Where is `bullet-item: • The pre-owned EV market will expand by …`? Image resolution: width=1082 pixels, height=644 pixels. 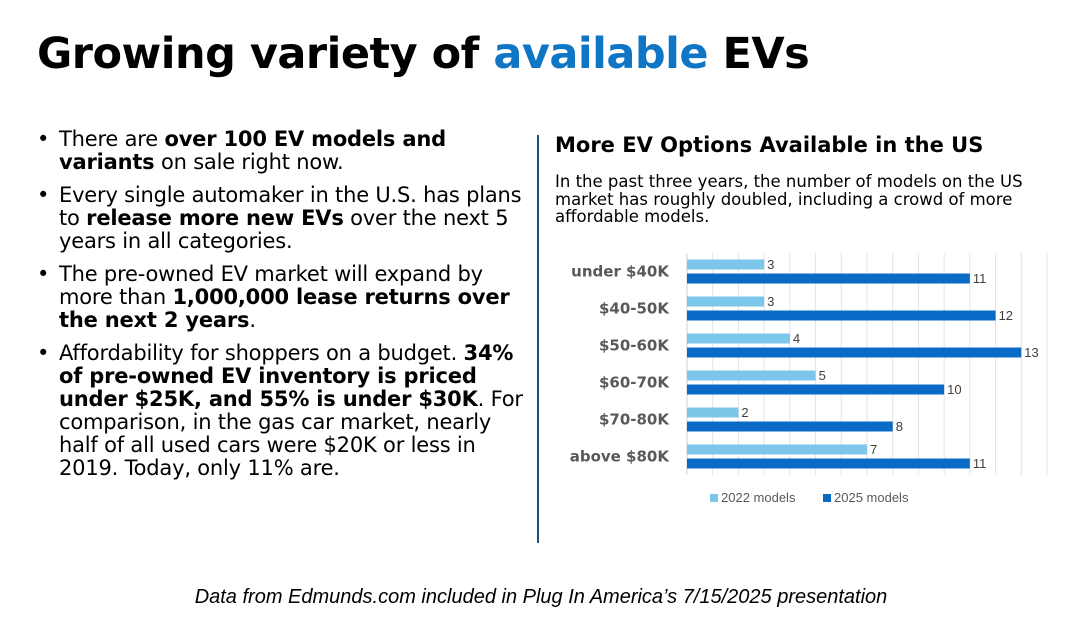 bullet-item: • The pre-owned EV market will expand by … is located at coordinates (282, 297).